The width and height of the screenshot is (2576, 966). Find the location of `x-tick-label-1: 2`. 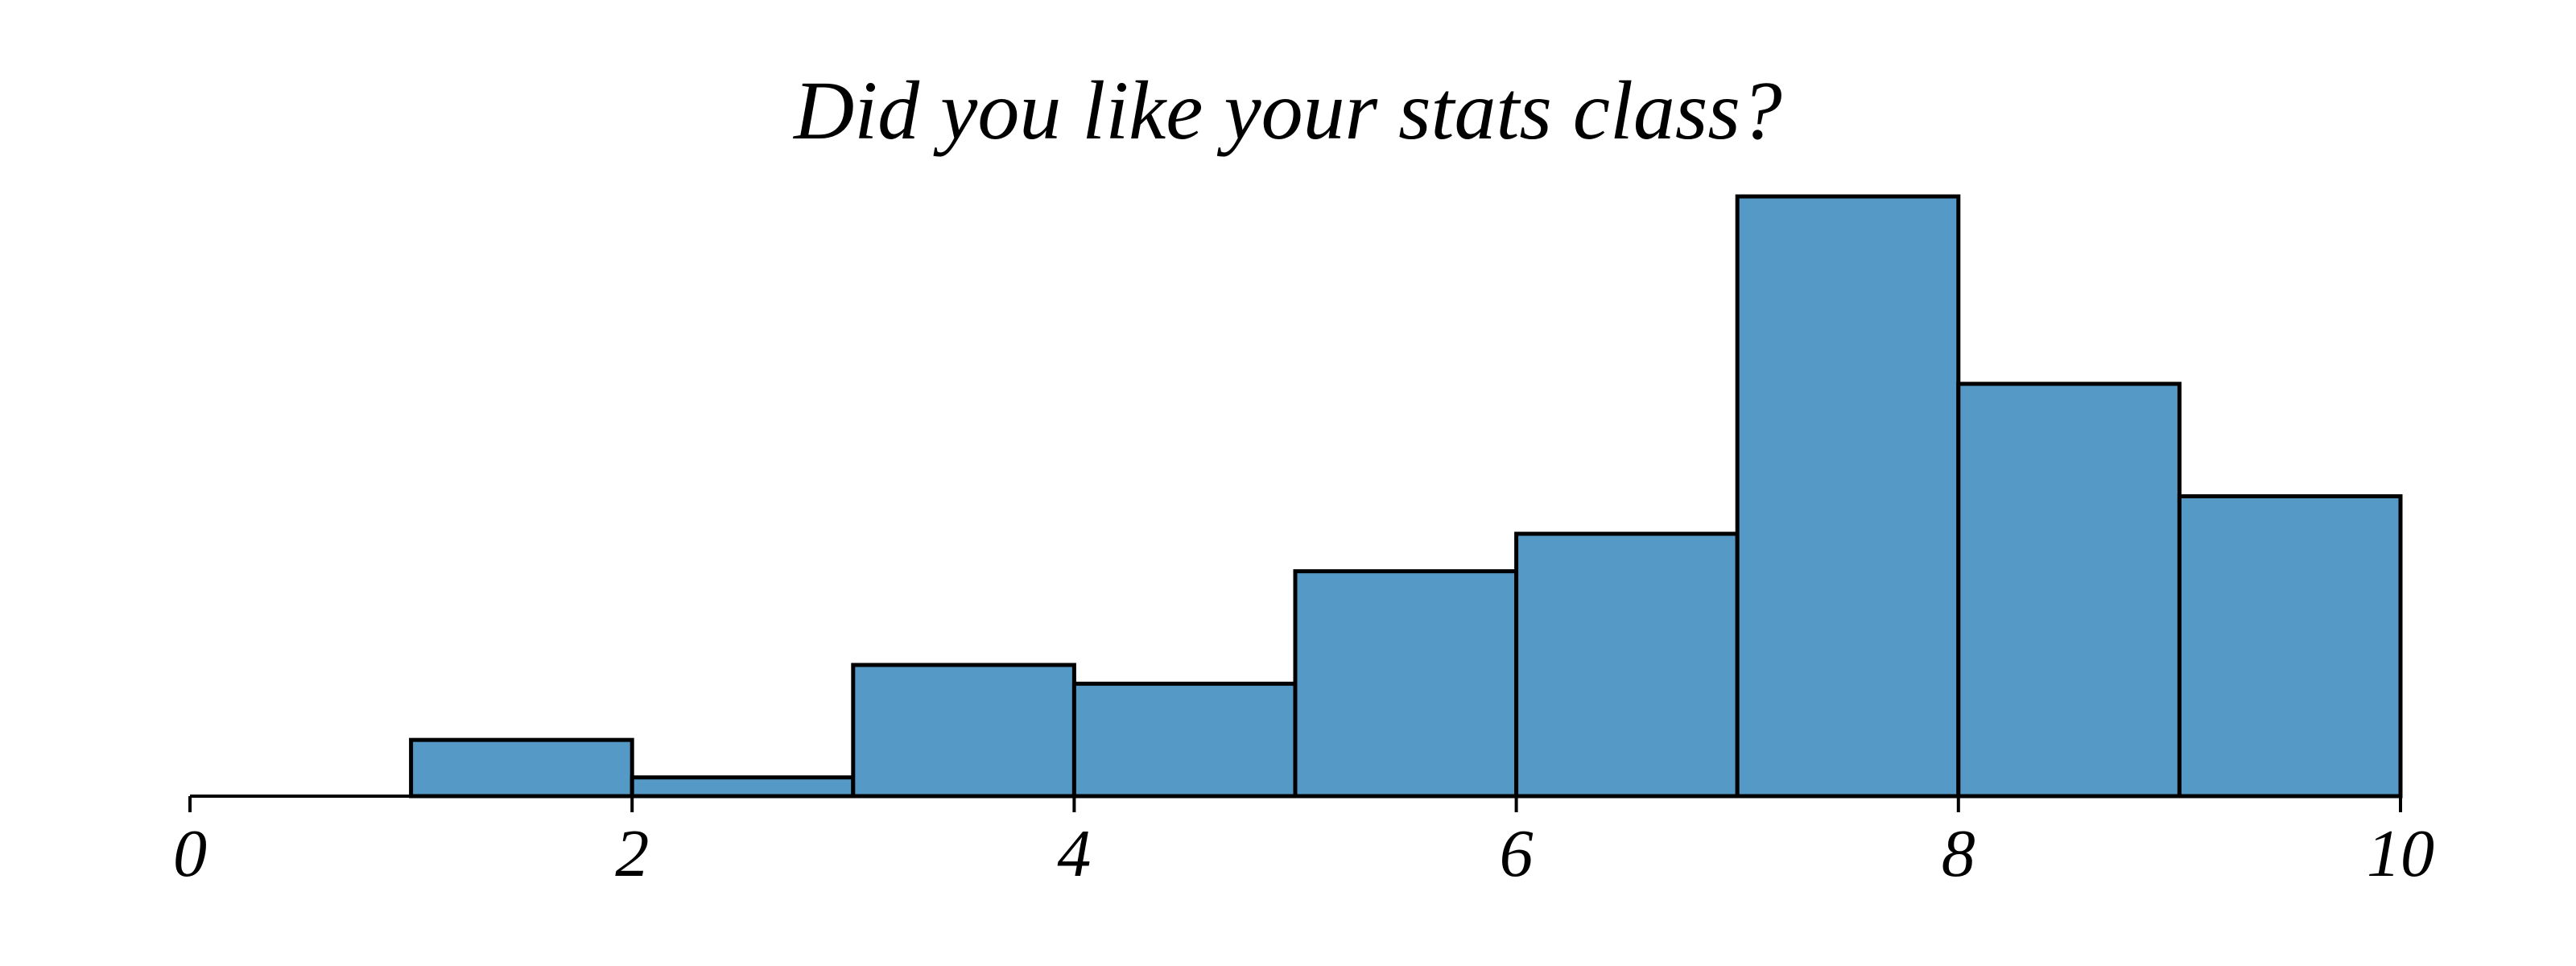

x-tick-label-1: 2 is located at coordinates (632, 853).